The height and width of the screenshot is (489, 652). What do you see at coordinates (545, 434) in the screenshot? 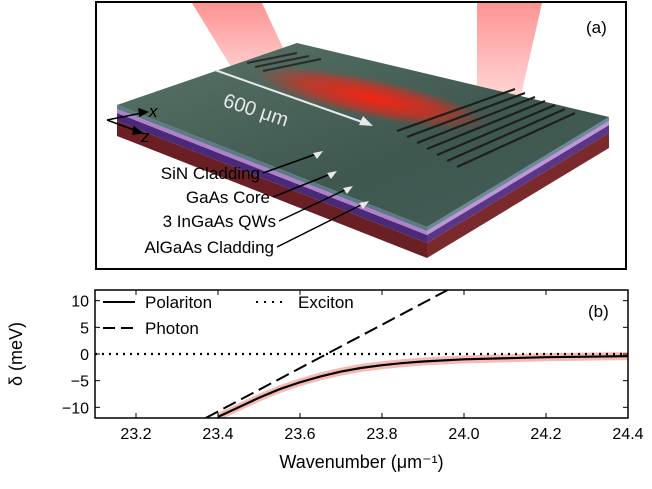
I see `x-tick-label: 24.2` at bounding box center [545, 434].